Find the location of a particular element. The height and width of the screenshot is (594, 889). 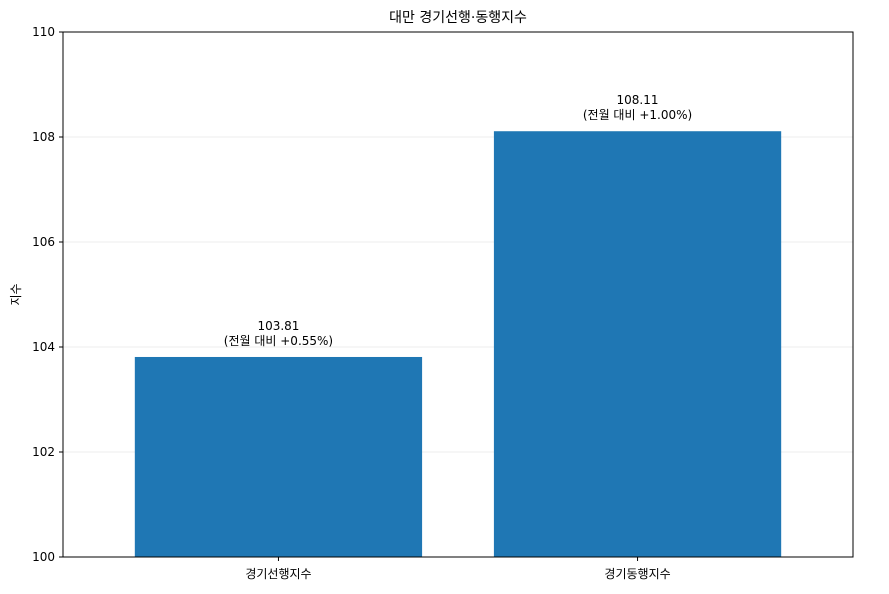

y-axis-label: 지수 is located at coordinates (16, 294).